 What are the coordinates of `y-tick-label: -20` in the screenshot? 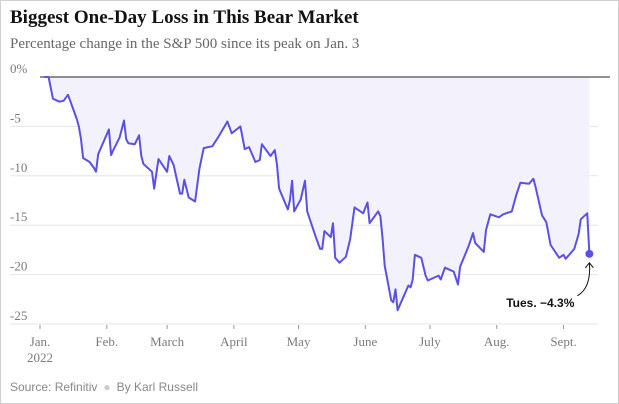 It's located at (18, 266).